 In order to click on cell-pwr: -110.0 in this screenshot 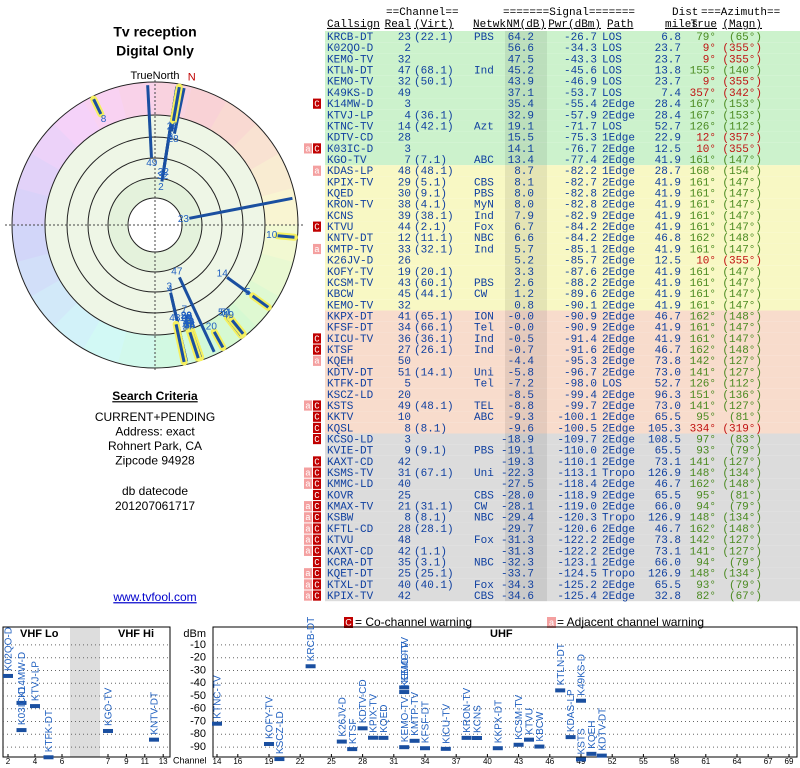, I will do `click(577, 452)`.